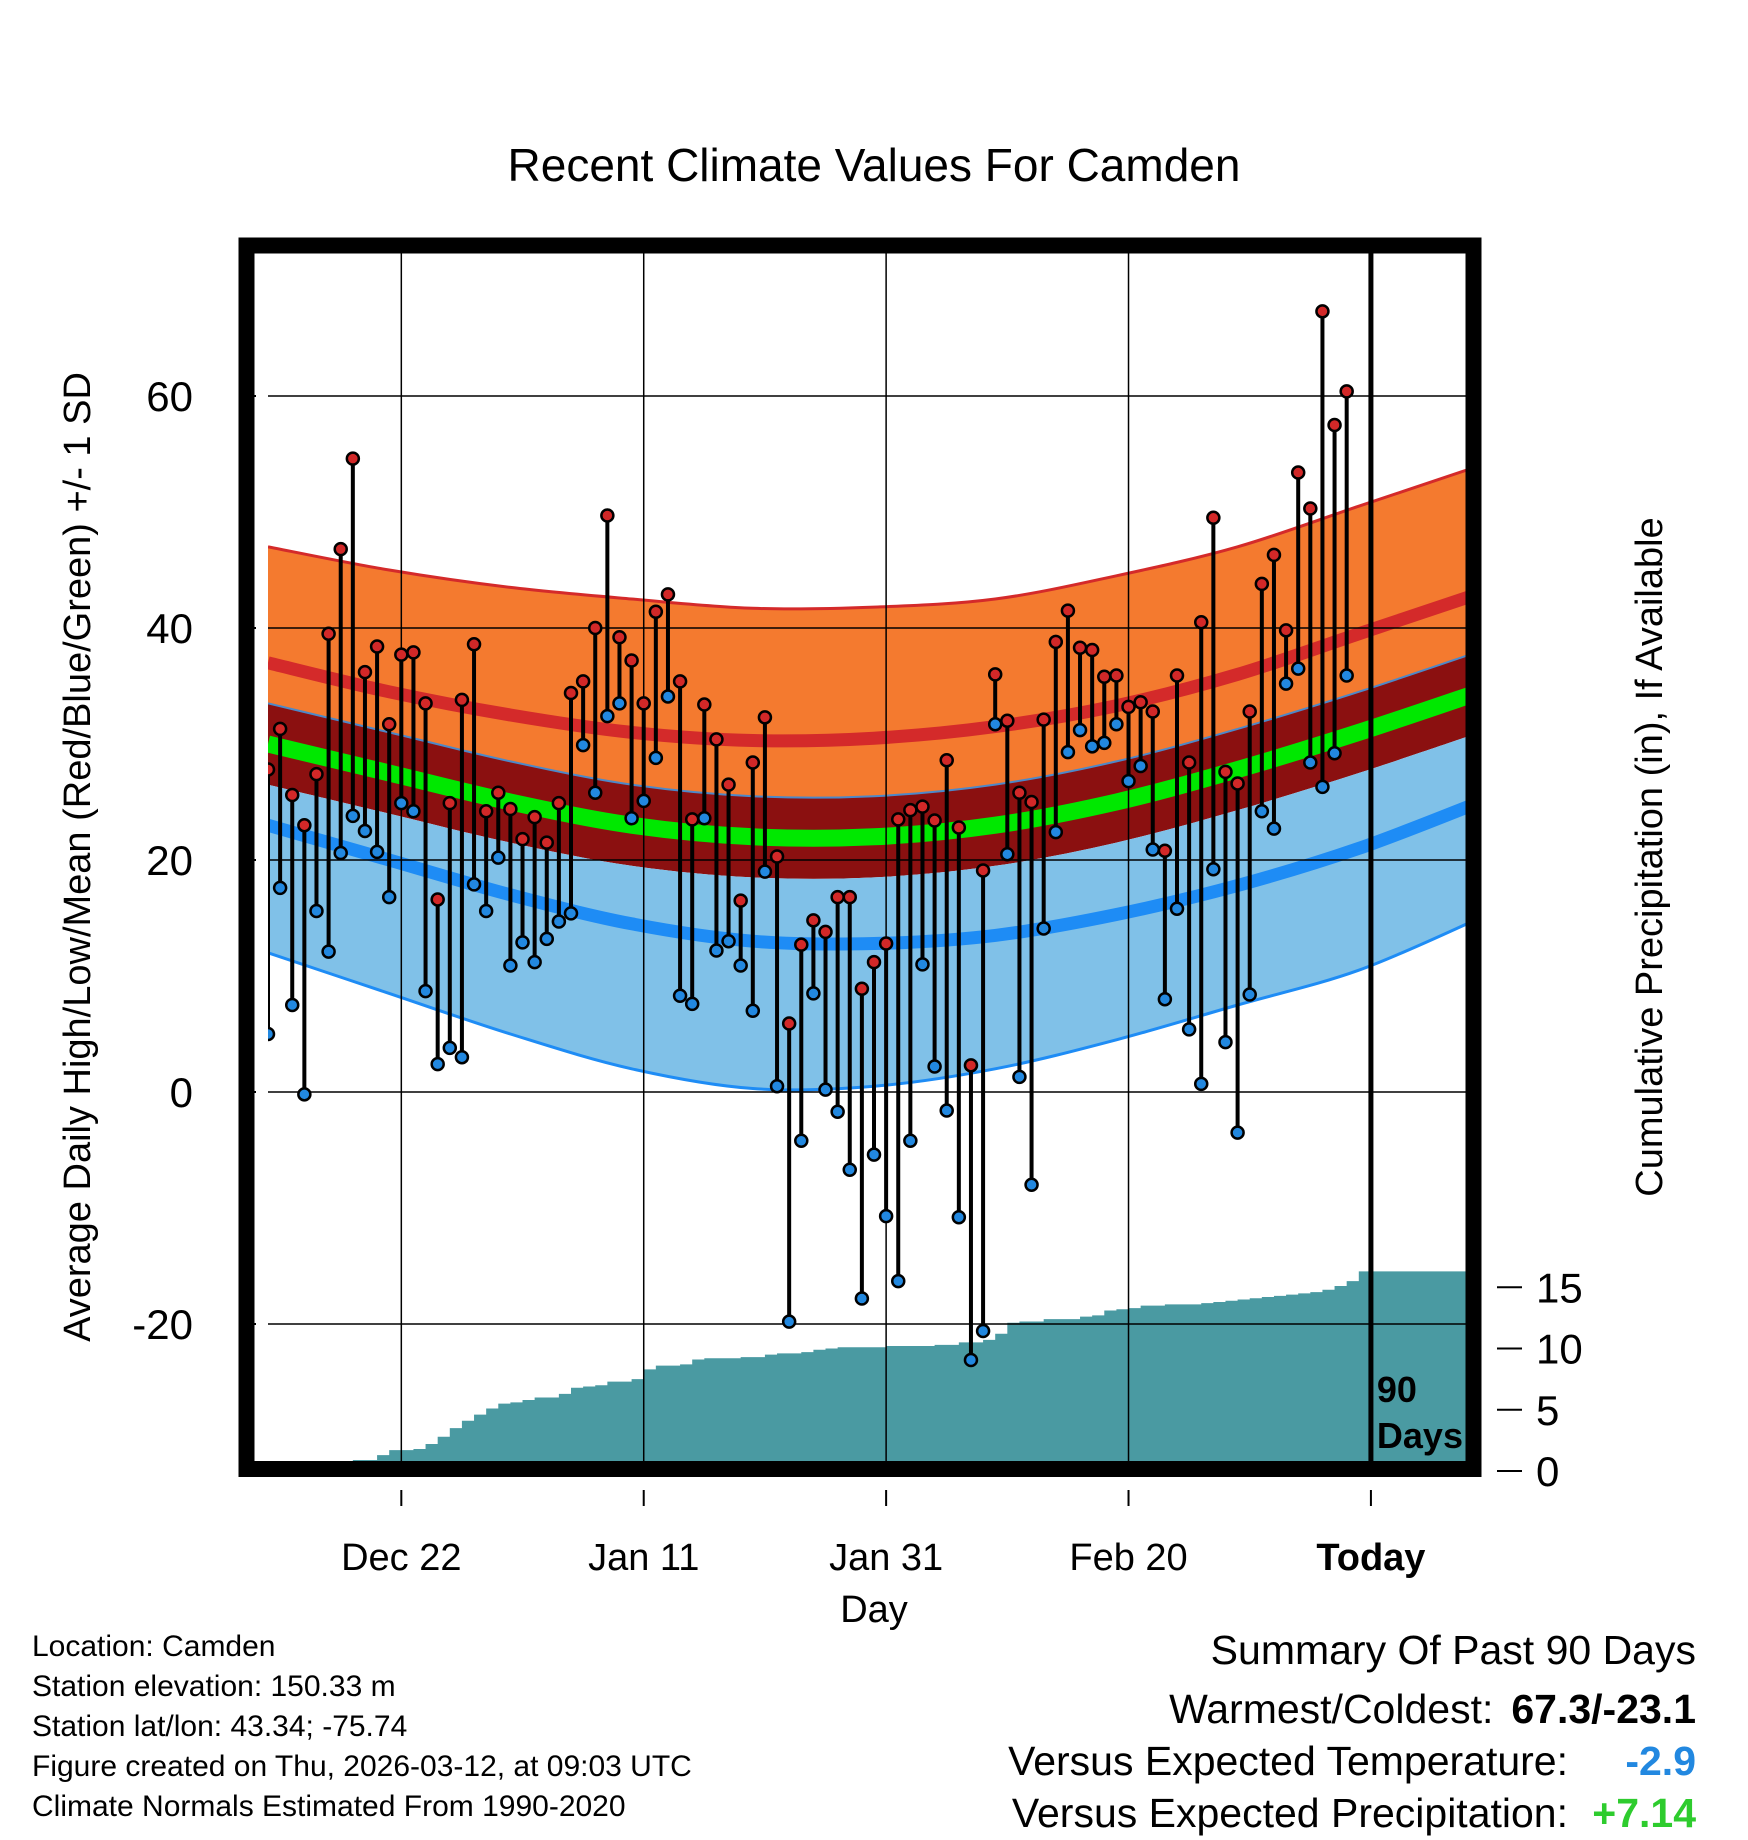 Image resolution: width=1748 pixels, height=1840 pixels. I want to click on warmest-coldest-value: 67.3/-23.1, so click(1603, 1709).